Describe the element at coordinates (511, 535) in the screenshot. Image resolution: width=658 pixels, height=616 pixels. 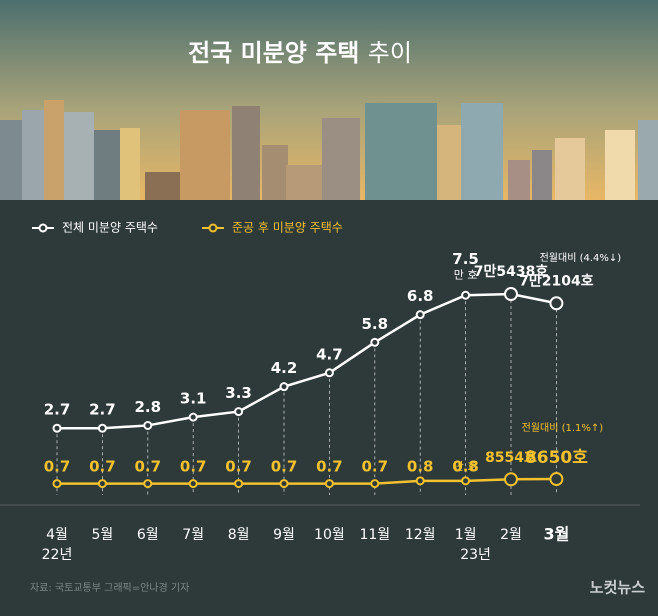
I see `x-tick-label: 2월` at that location.